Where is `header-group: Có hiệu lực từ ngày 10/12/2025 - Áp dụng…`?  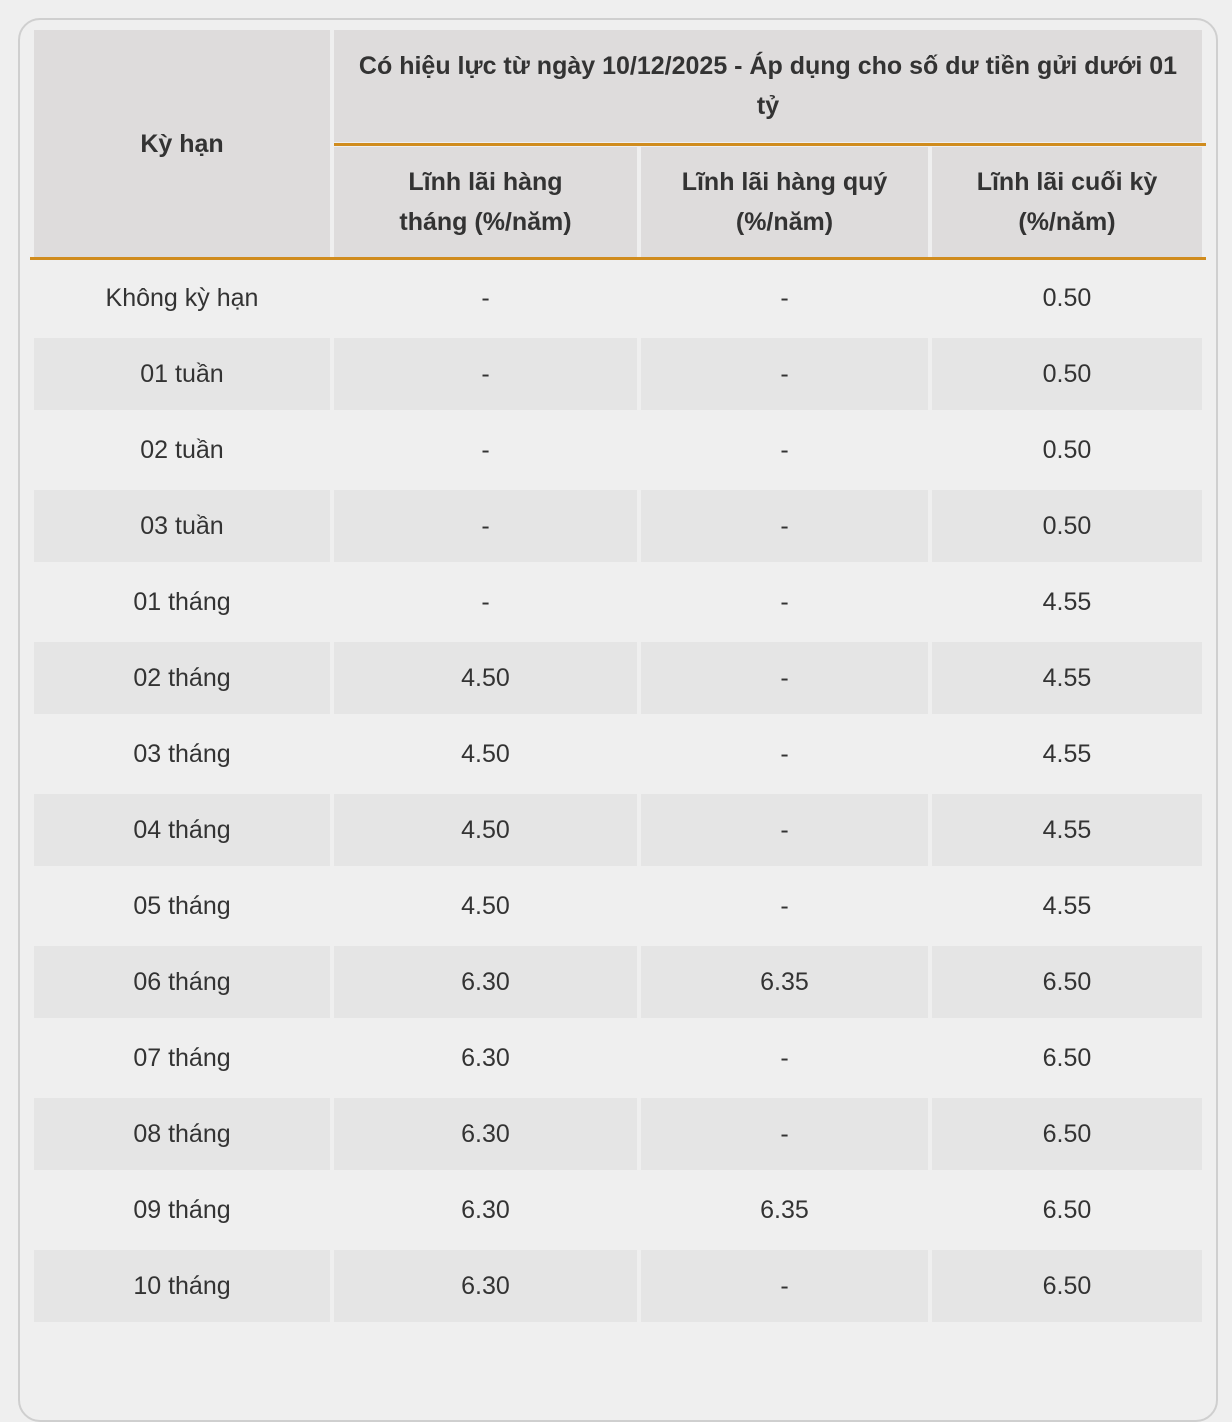
header-group: Có hiệu lực từ ngày 10/12/2025 - Áp dụng… is located at coordinates (768, 86).